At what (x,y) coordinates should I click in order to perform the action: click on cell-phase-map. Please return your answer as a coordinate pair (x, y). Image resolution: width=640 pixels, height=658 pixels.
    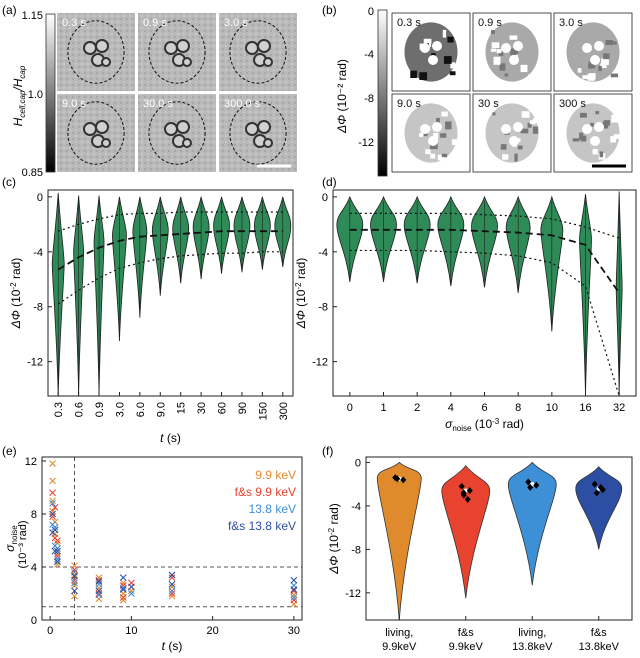
    Looking at the image, I should click on (593, 133).